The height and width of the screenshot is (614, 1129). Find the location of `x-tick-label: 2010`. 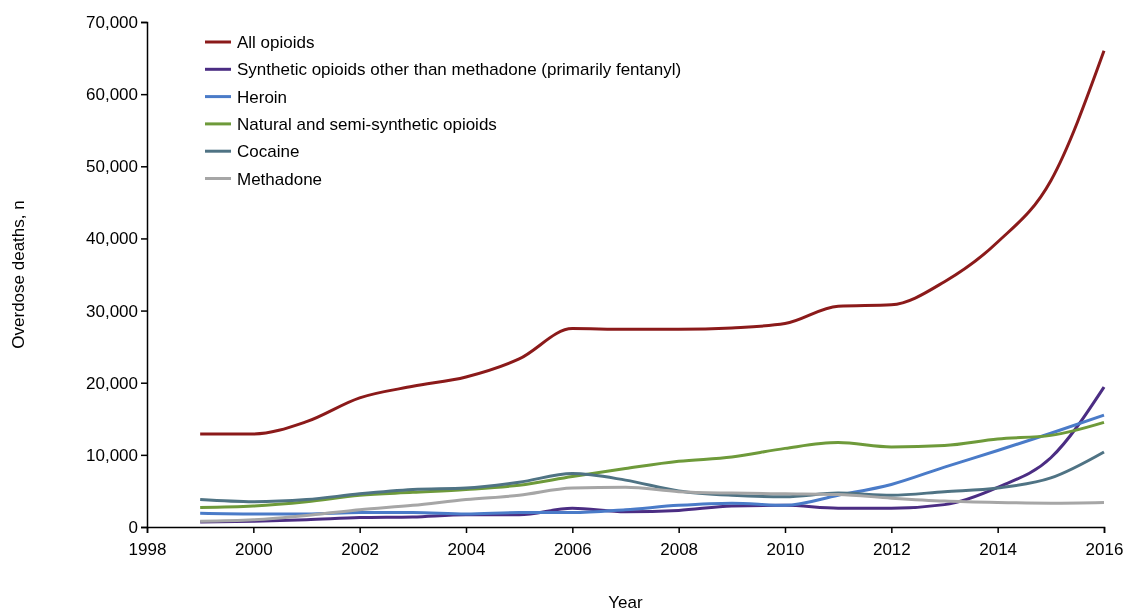

x-tick-label: 2010 is located at coordinates (785, 549).